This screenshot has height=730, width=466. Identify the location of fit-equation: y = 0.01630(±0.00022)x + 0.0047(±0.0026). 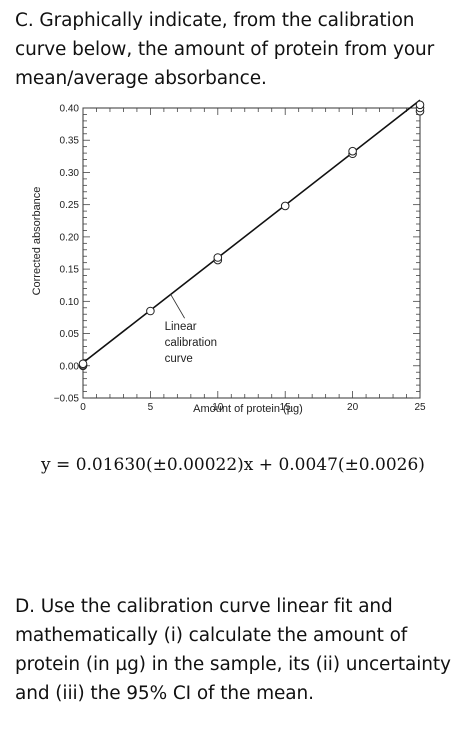
(233, 465).